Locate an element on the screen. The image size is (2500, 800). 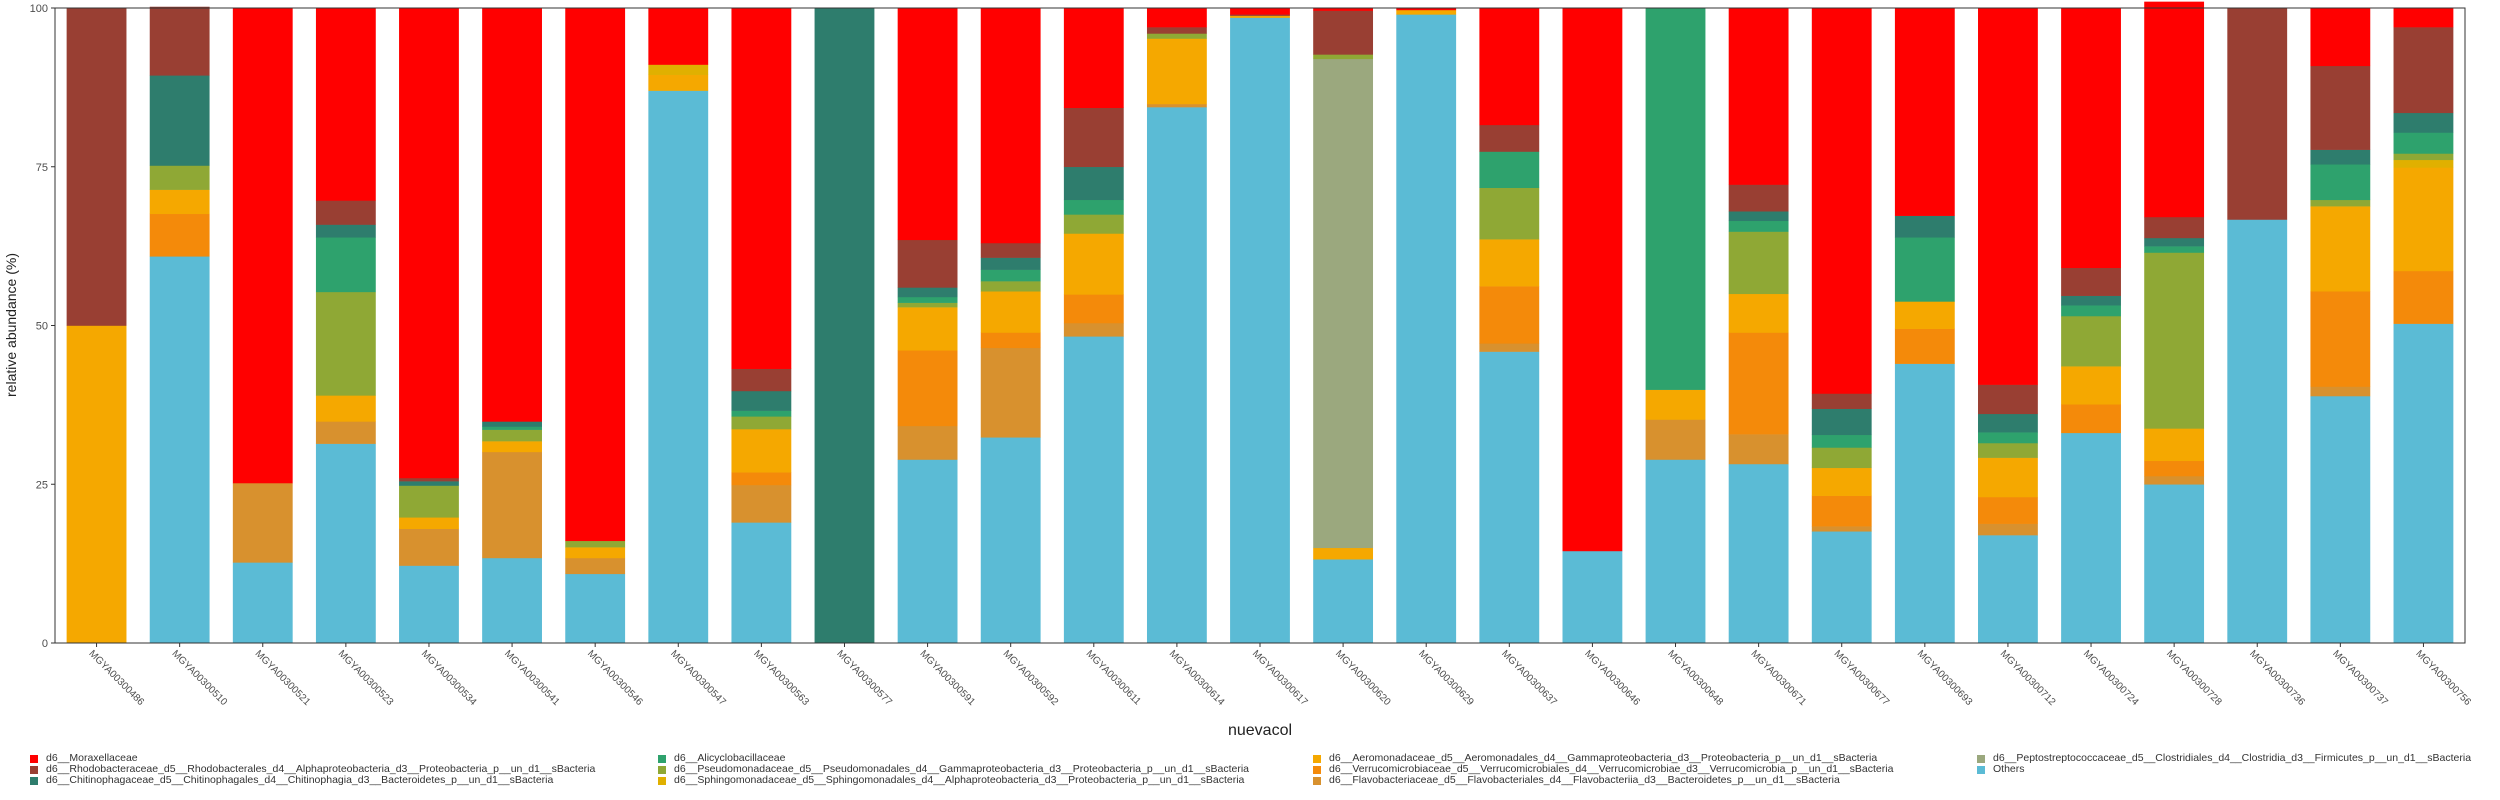
y-axis-title: relative abundance (%) is located at coordinates (11, 325).